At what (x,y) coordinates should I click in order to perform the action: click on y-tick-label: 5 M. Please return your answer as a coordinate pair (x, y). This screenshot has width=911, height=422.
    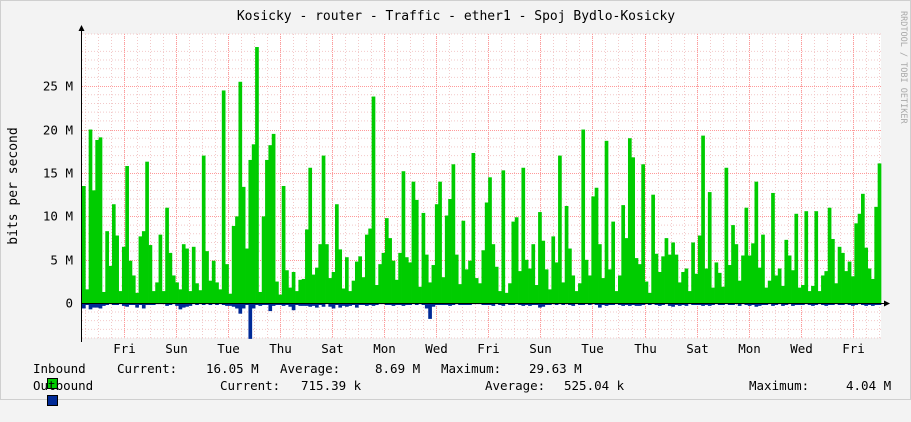
    Looking at the image, I should click on (61, 260).